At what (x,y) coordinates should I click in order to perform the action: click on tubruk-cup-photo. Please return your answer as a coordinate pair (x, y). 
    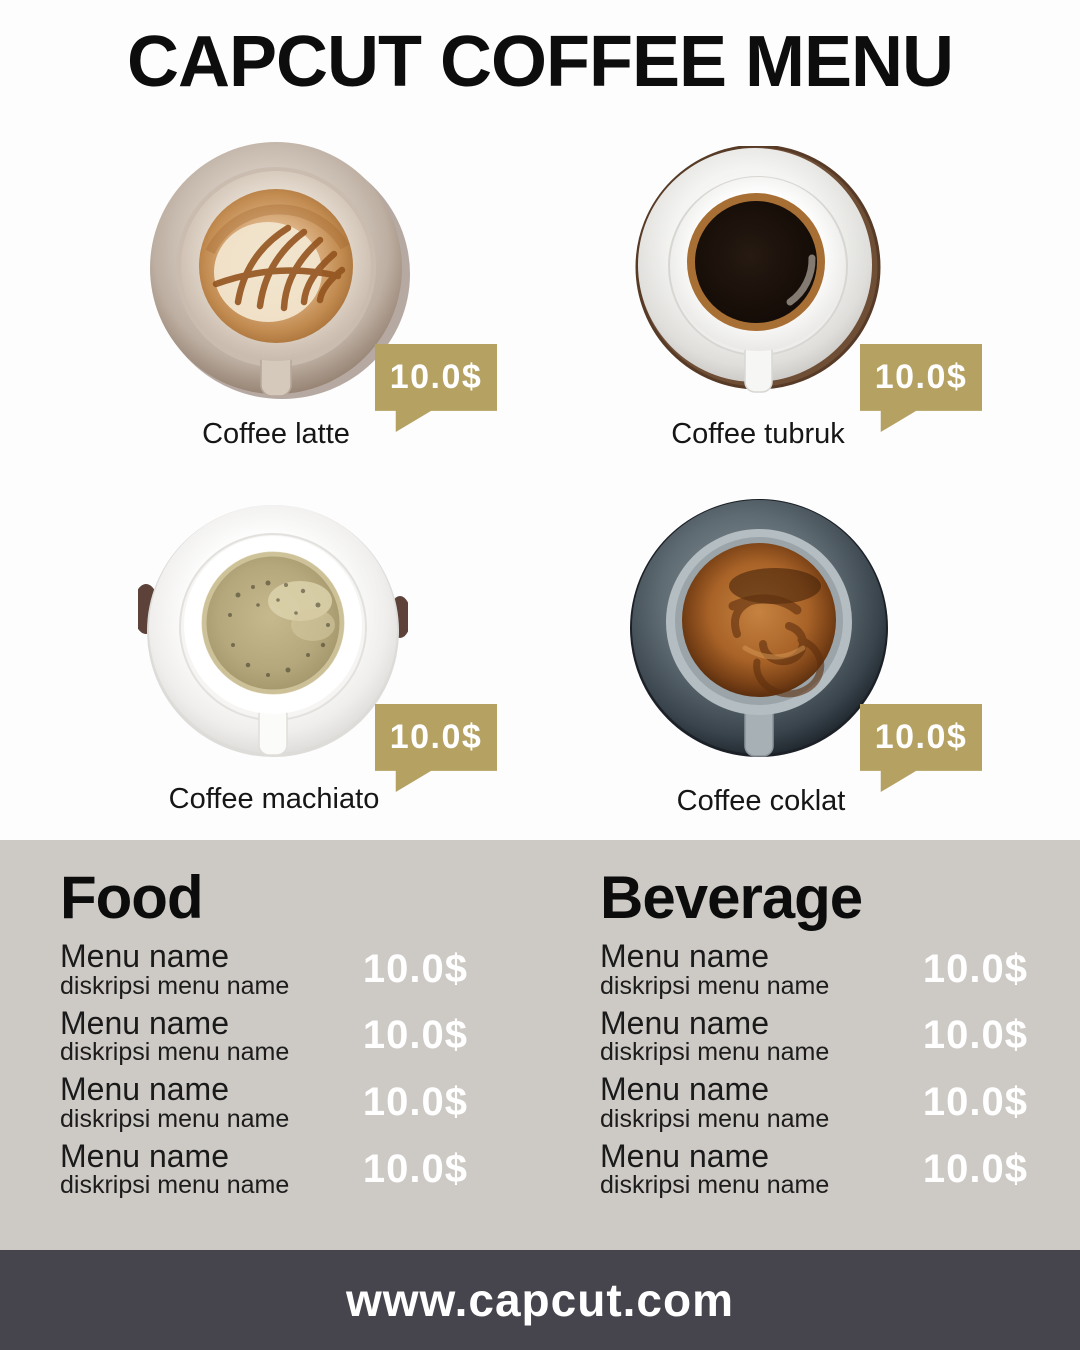
    Looking at the image, I should click on (758, 268).